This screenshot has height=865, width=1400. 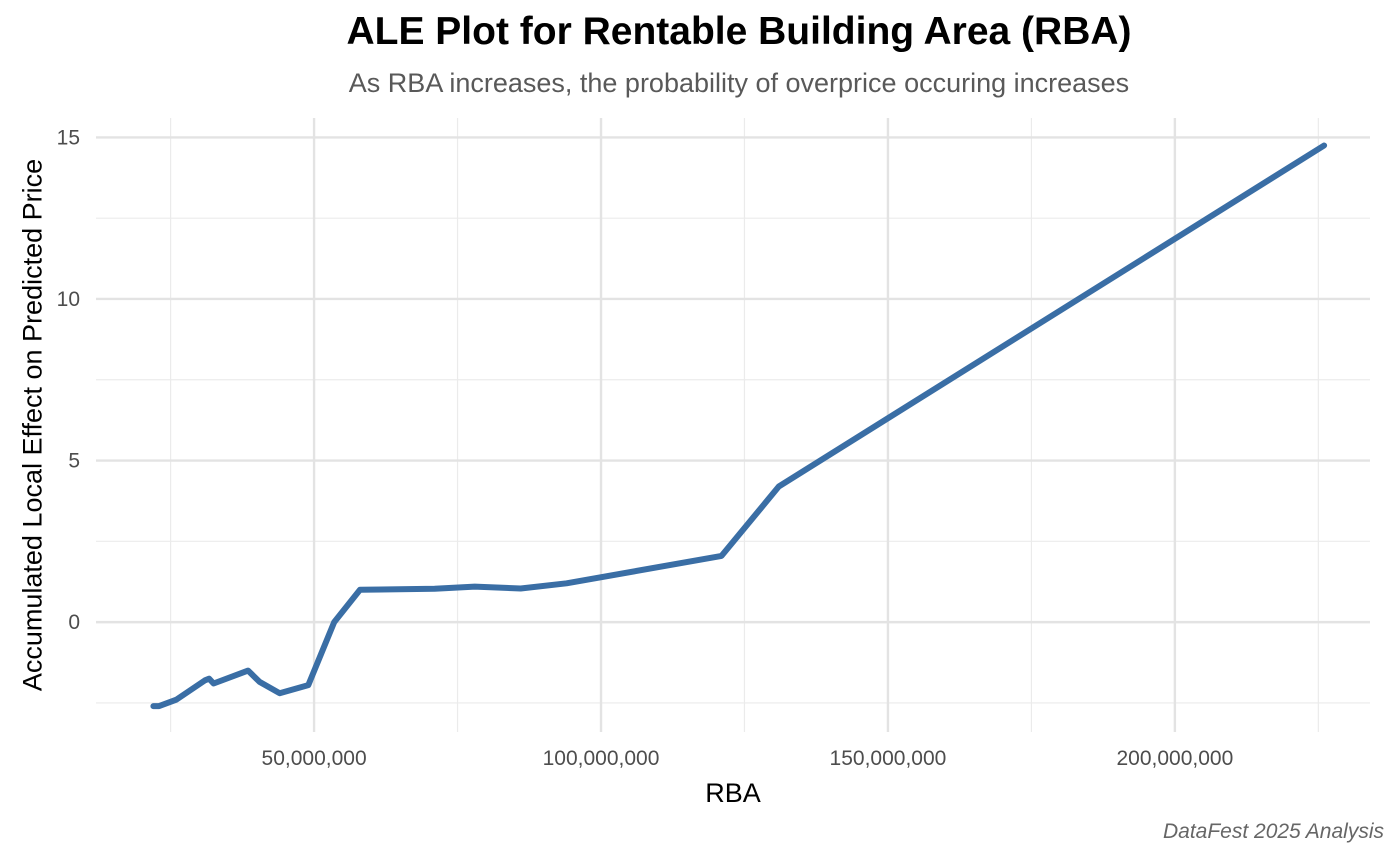 I want to click on x-tick-label: 150,000,000, so click(x=888, y=758).